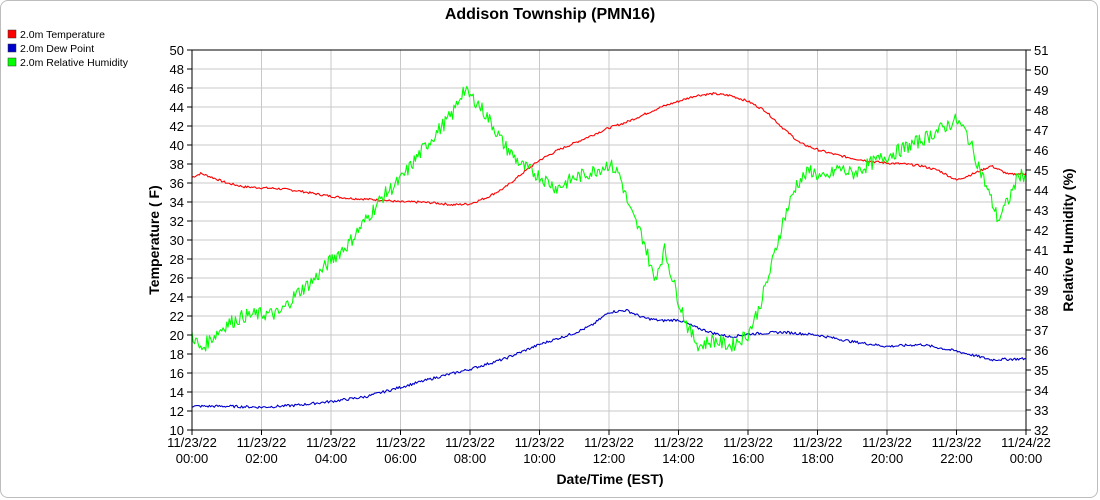 Image resolution: width=1100 pixels, height=500 pixels. I want to click on left-tick-label: 22, so click(177, 316).